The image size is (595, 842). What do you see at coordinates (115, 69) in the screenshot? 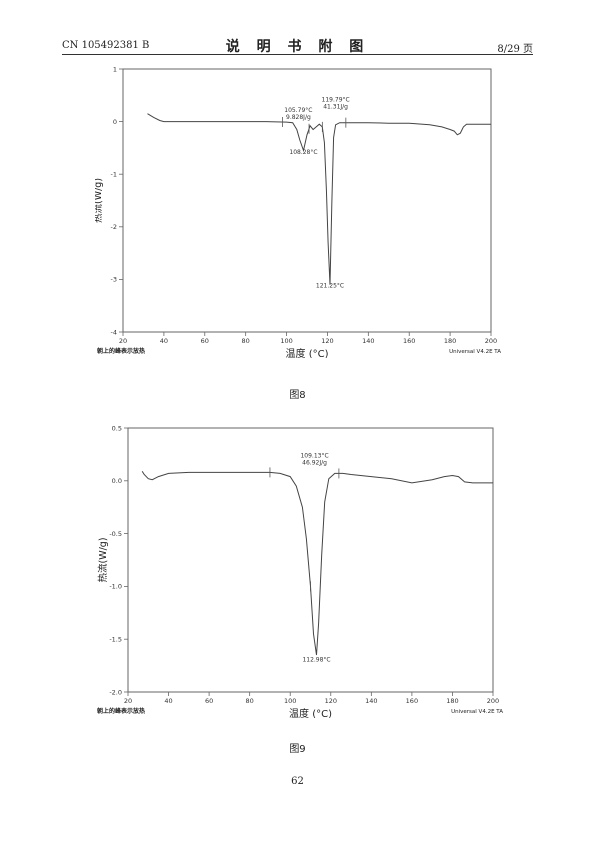
I see `y-tick-label: 1` at bounding box center [115, 69].